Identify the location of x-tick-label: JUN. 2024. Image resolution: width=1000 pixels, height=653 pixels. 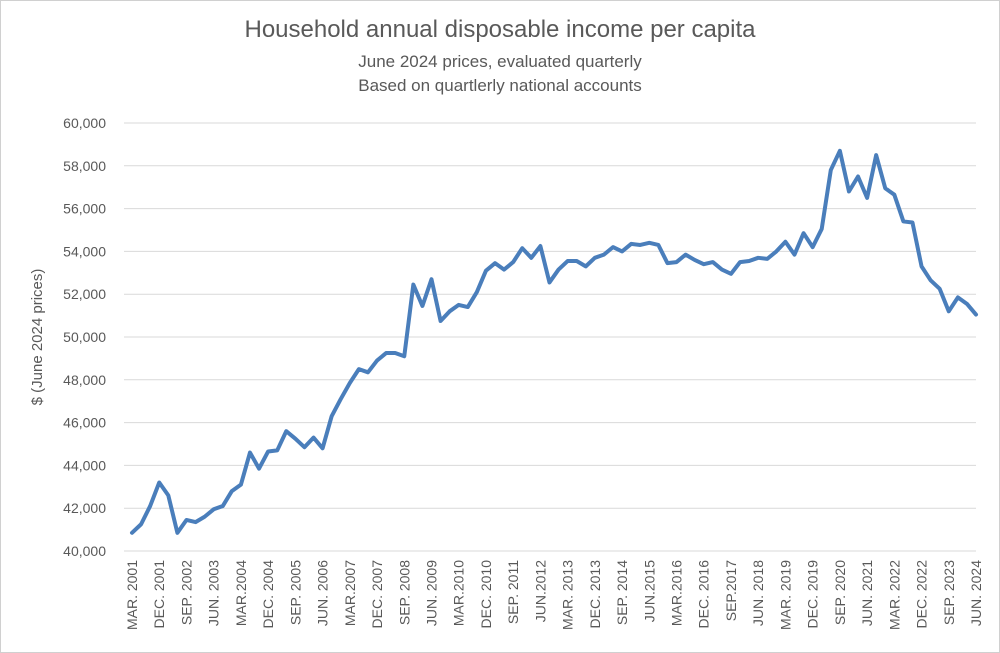
(976, 593).